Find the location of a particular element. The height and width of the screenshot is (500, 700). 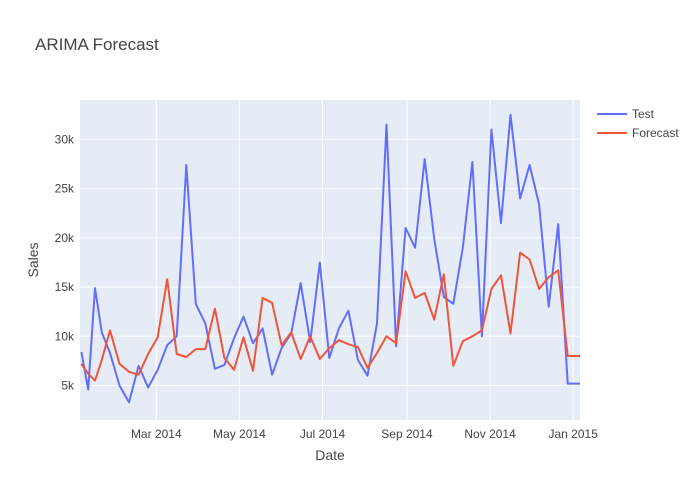

y-tick-label: 5k is located at coordinates (68, 386).